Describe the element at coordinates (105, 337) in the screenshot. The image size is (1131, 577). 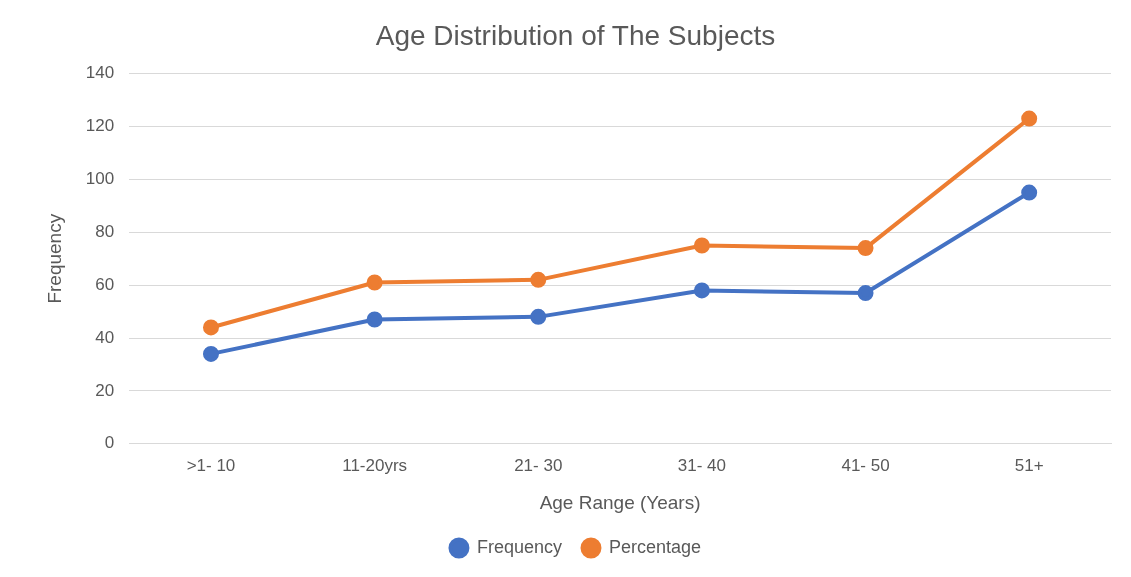
I see `y-tick-label: 40` at that location.